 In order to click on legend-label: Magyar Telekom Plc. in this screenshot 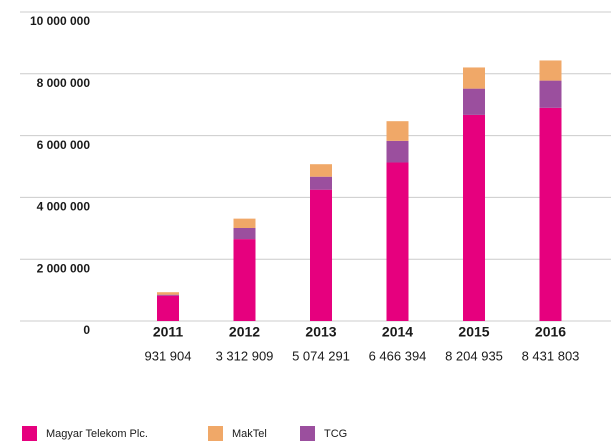, I will do `click(97, 434)`.